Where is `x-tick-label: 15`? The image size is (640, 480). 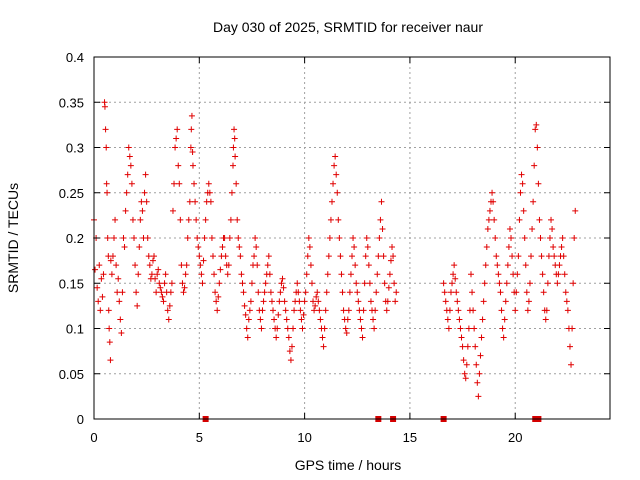 x-tick-label: 15 is located at coordinates (410, 437).